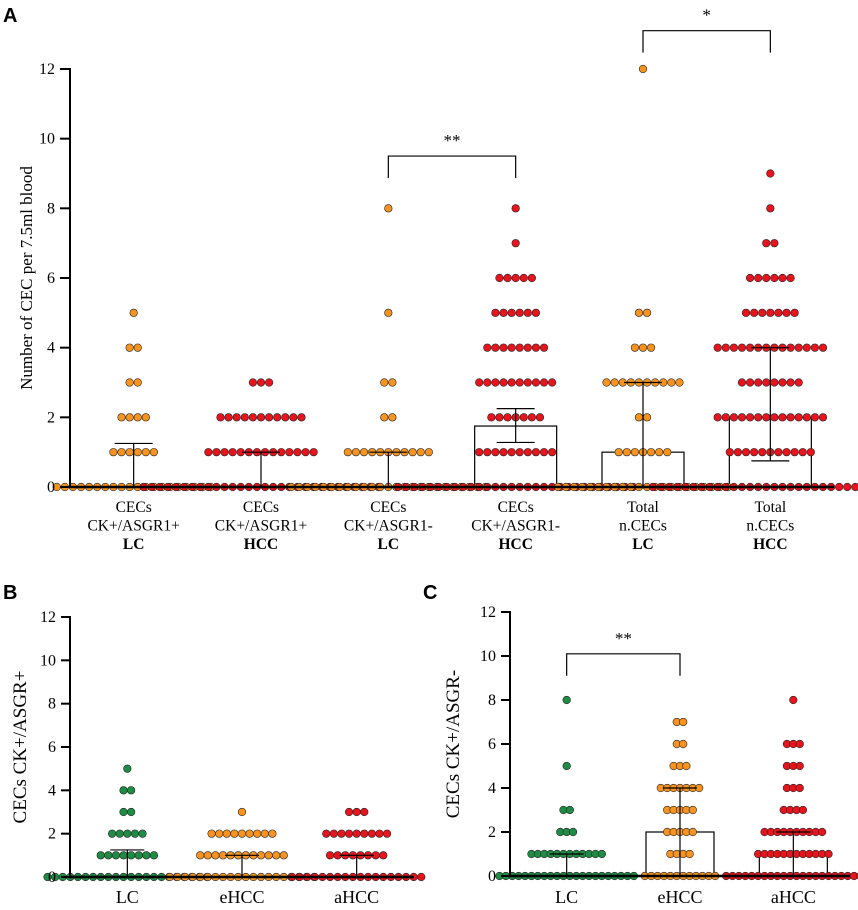 Image resolution: width=858 pixels, height=910 pixels. What do you see at coordinates (26, 278) in the screenshot?
I see `y-axis-title: Number of CEC per 7.5ml blood` at bounding box center [26, 278].